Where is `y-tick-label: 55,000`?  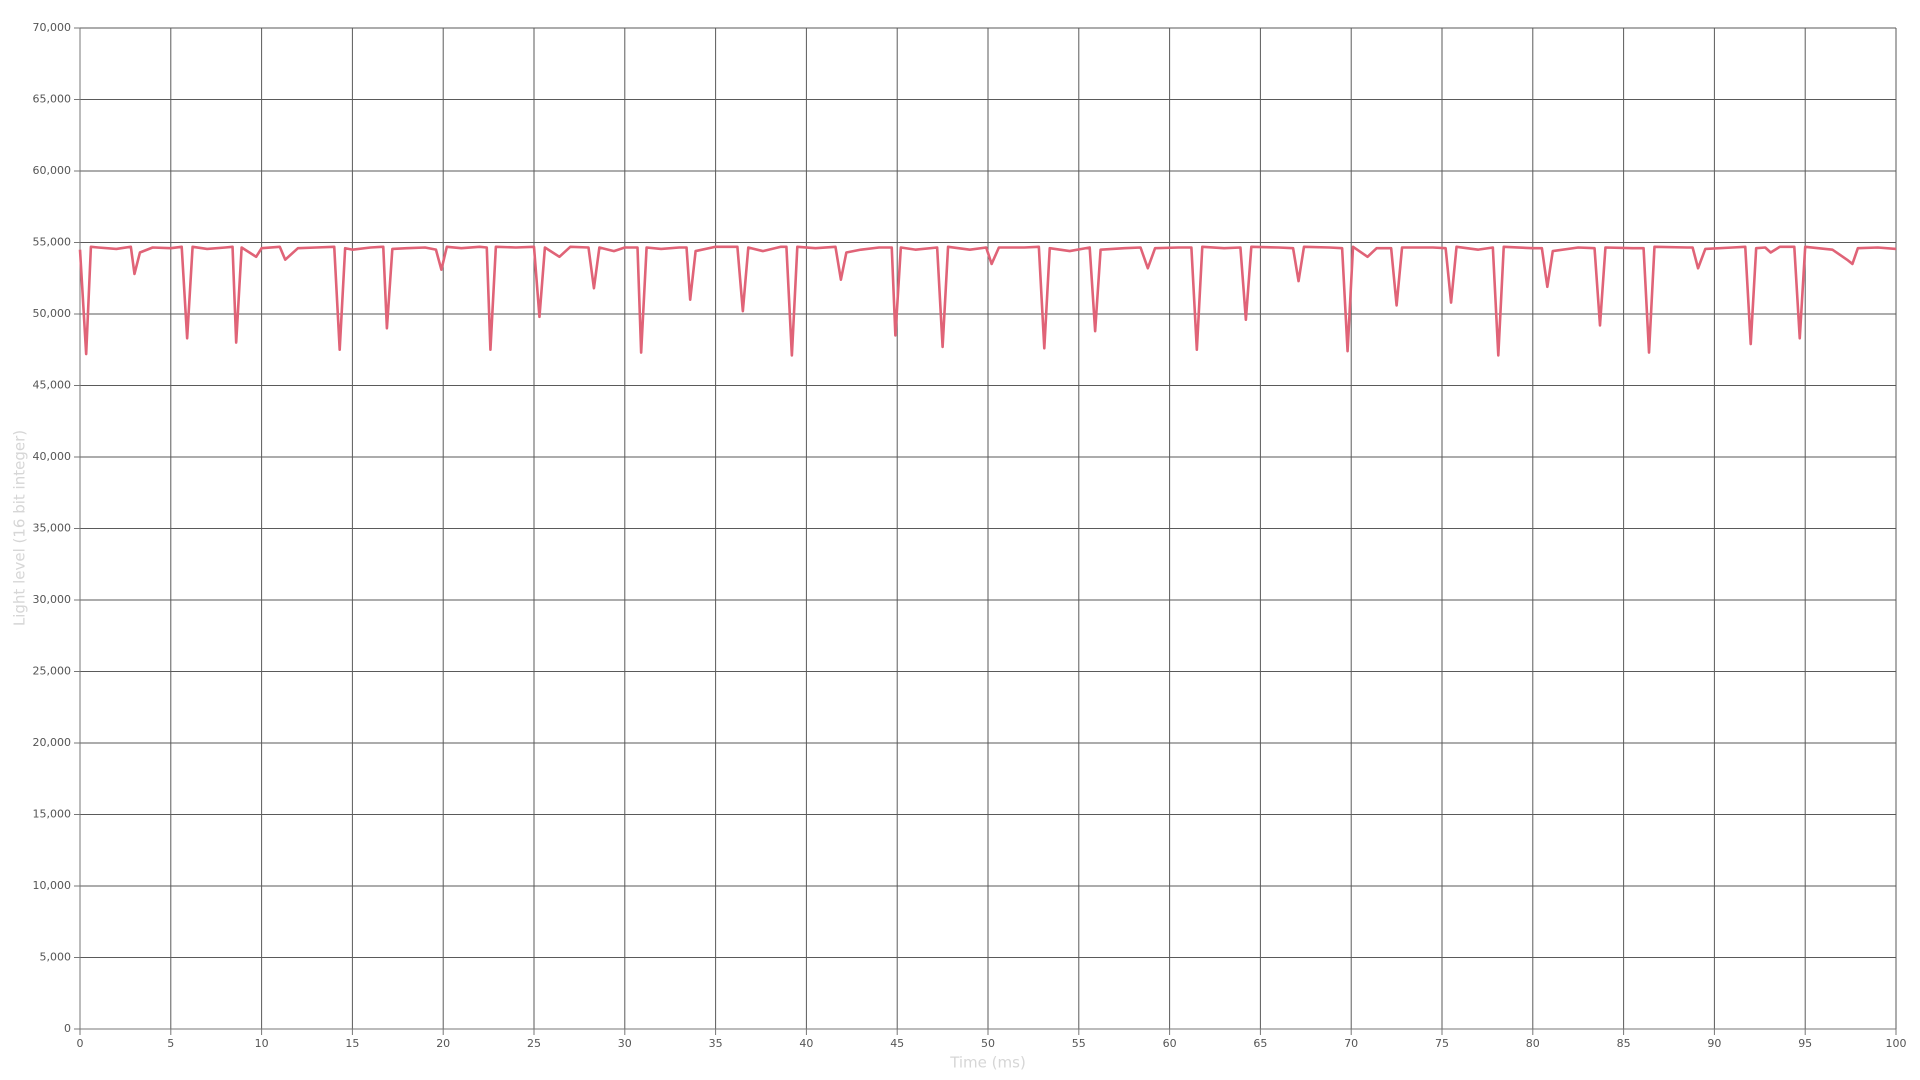
y-tick-label: 55,000 is located at coordinates (52, 242).